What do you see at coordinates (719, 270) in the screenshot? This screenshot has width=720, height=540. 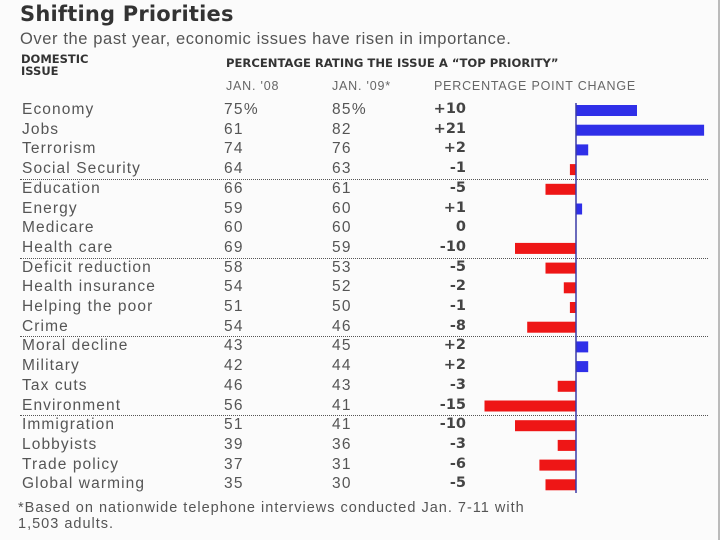 I see `page-edge` at bounding box center [719, 270].